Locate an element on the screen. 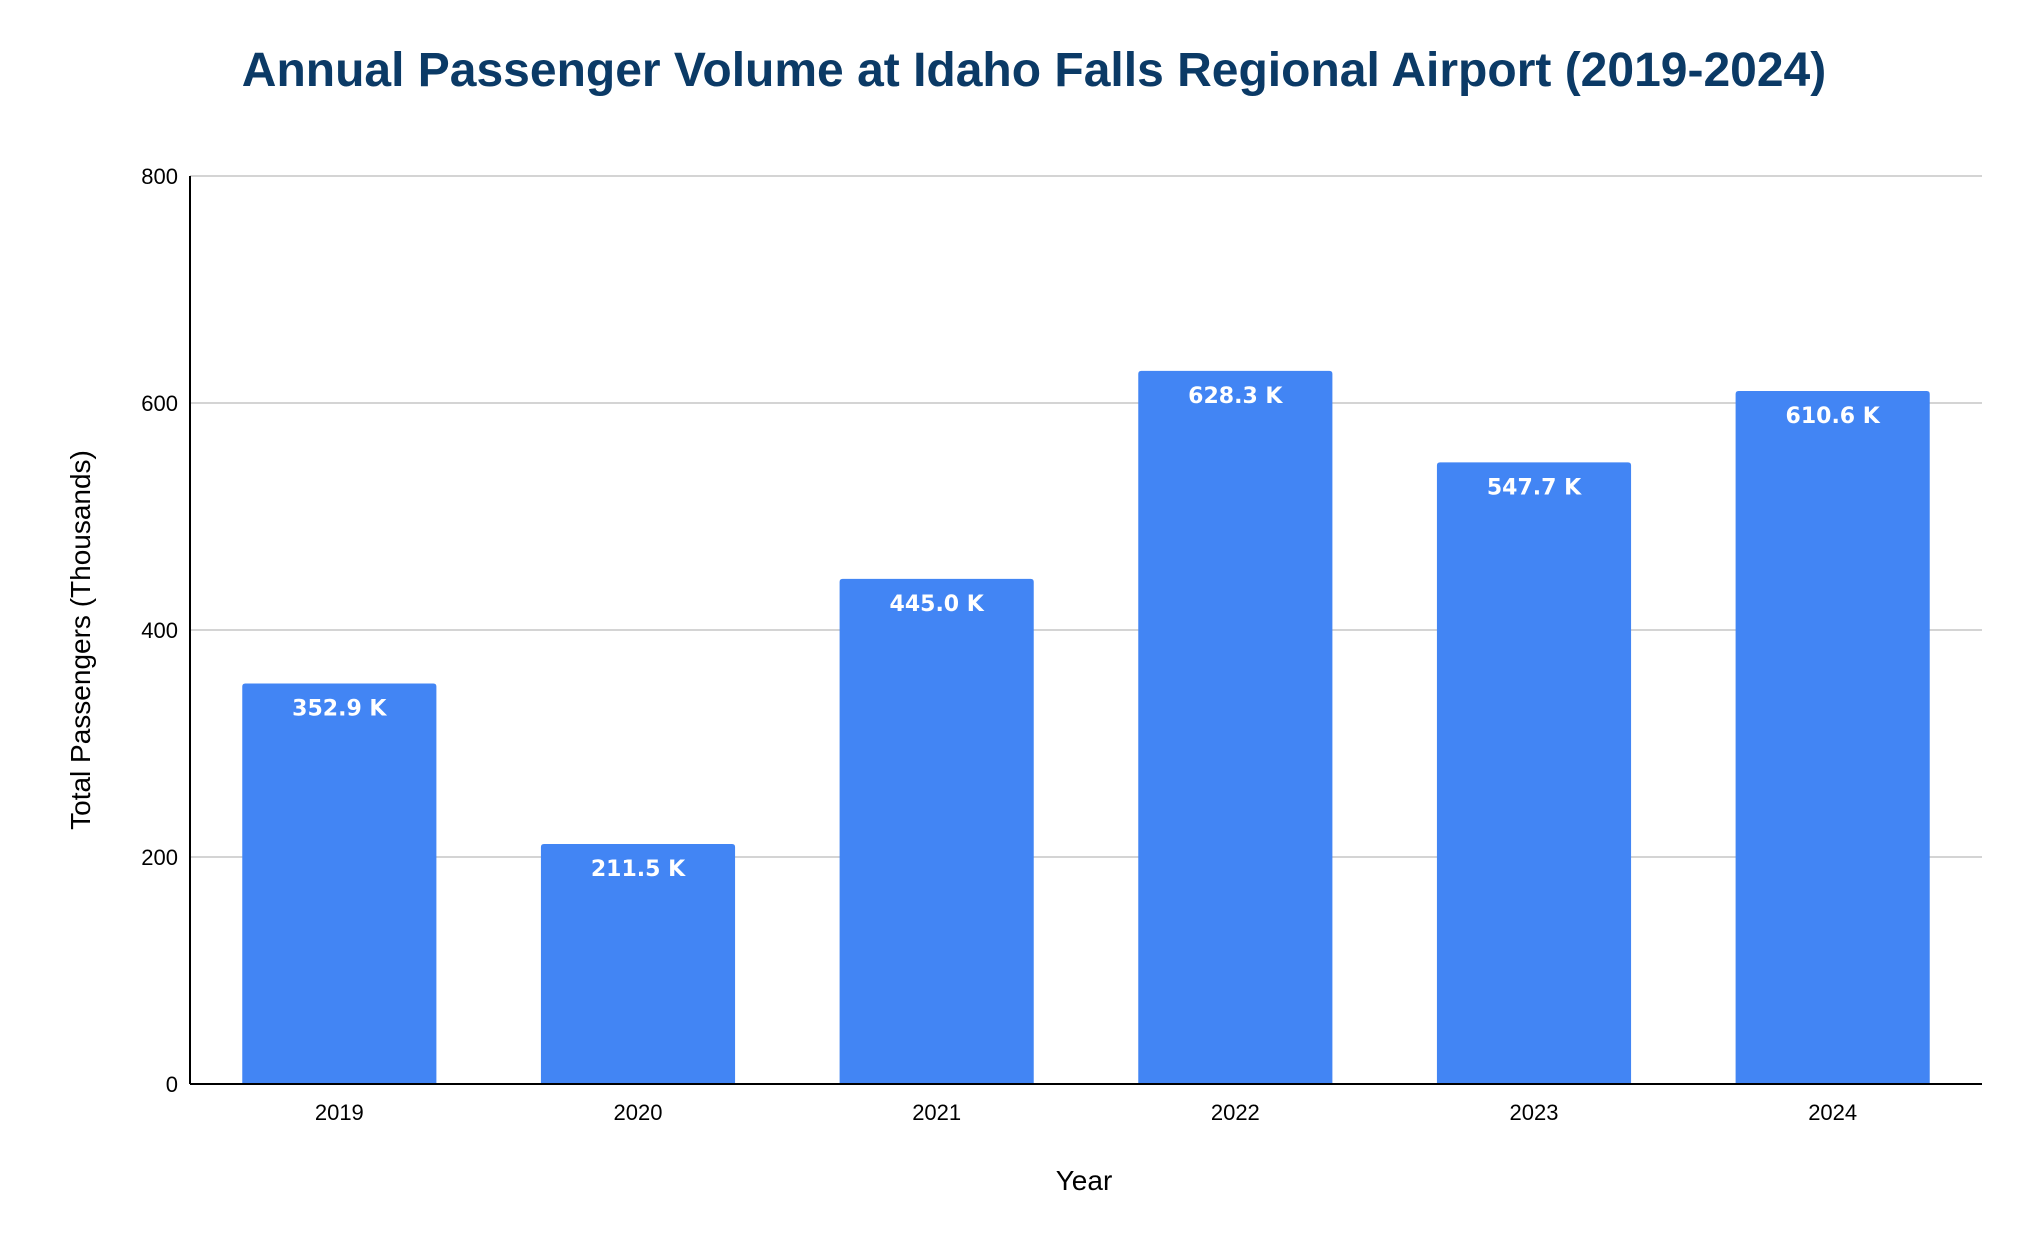  bar-2024 is located at coordinates (1832, 737).